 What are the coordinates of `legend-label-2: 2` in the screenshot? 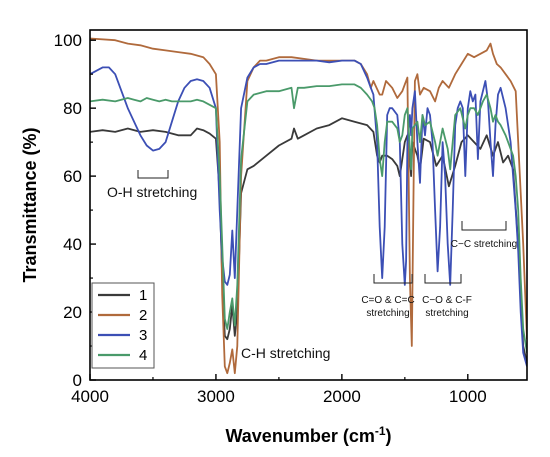 It's located at (143, 315).